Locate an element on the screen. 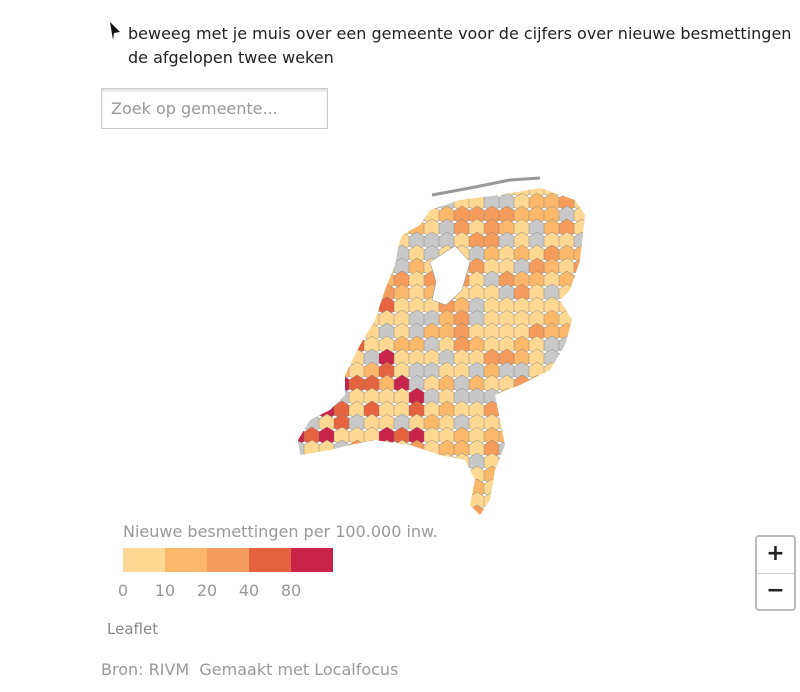  made-with: Gemaakt met Localfocus is located at coordinates (299, 669).